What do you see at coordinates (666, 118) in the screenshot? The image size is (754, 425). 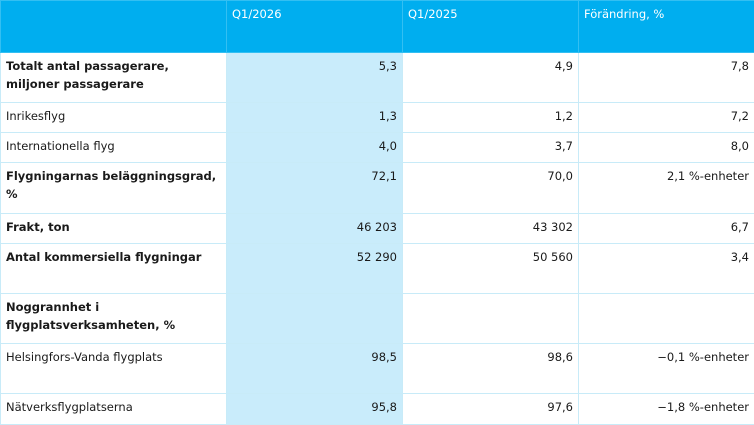 I see `value-cell: 7,2` at bounding box center [666, 118].